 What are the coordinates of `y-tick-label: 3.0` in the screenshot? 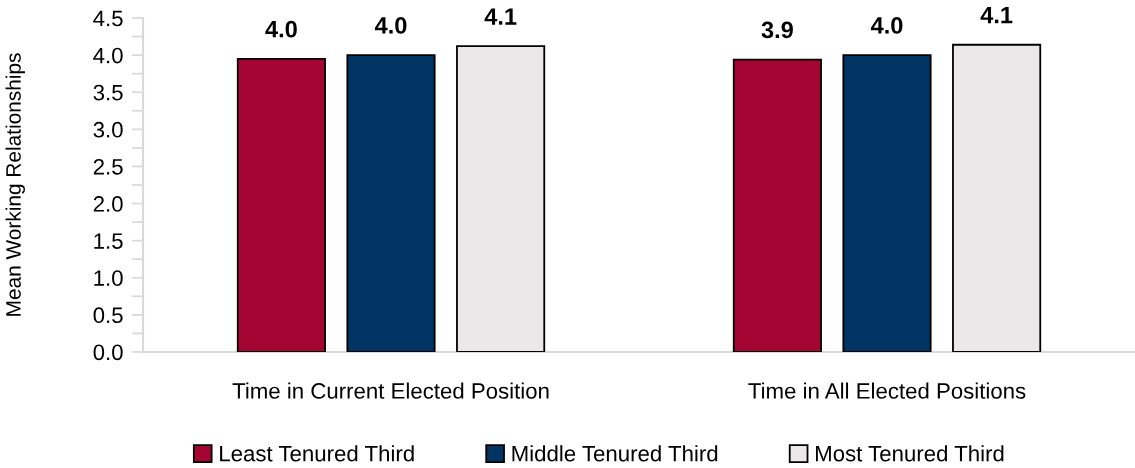 It's located at (108, 129).